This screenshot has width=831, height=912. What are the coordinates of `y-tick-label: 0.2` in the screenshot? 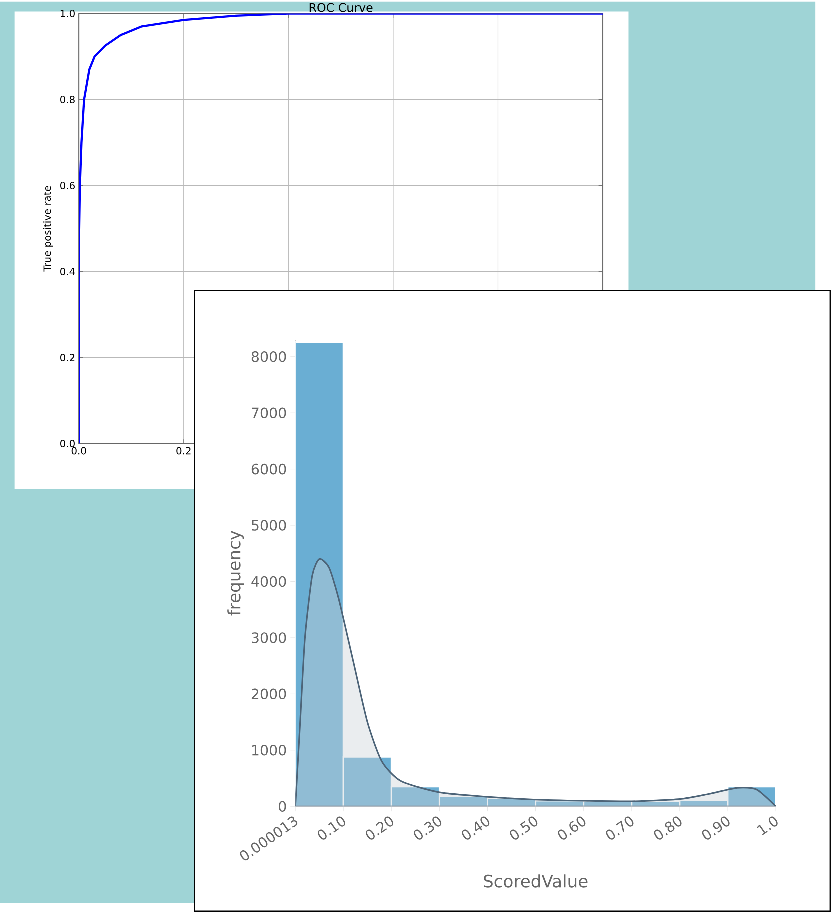 It's located at (67, 358).